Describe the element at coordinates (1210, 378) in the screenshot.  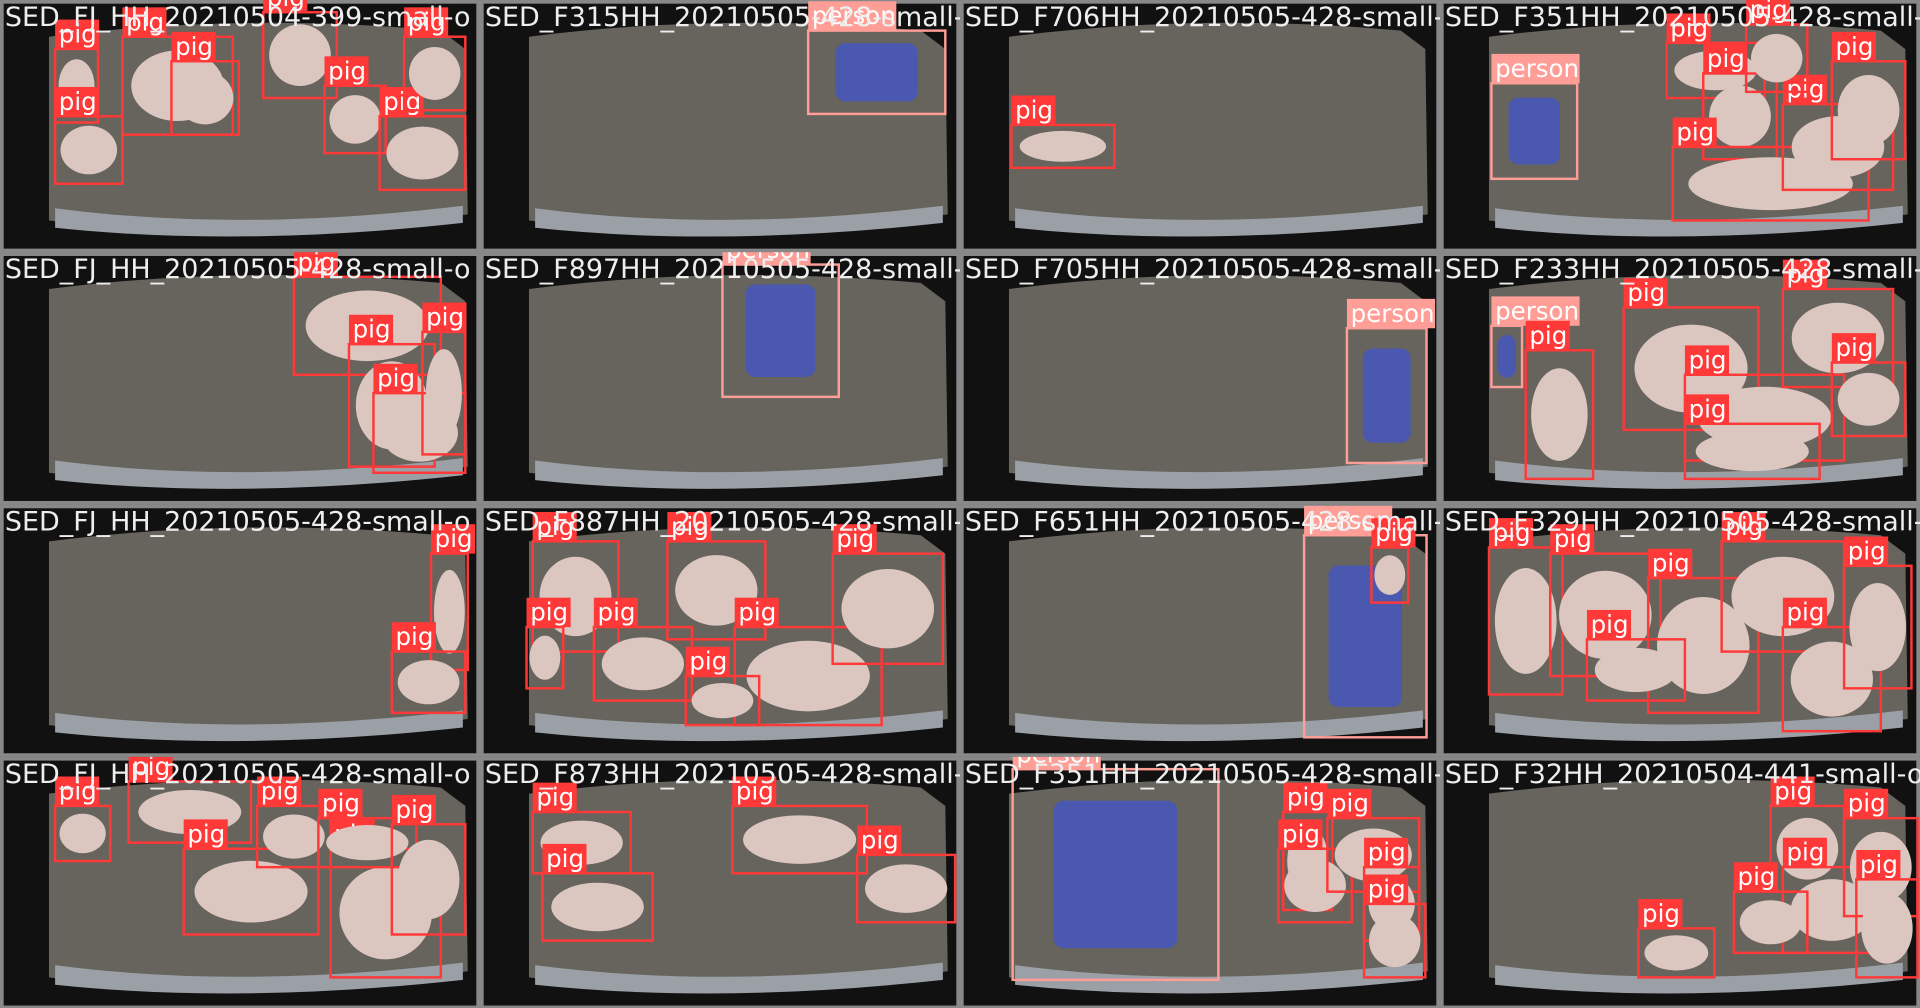
I see `tile: person SED_F705HH_20210505-428-small-o` at that location.